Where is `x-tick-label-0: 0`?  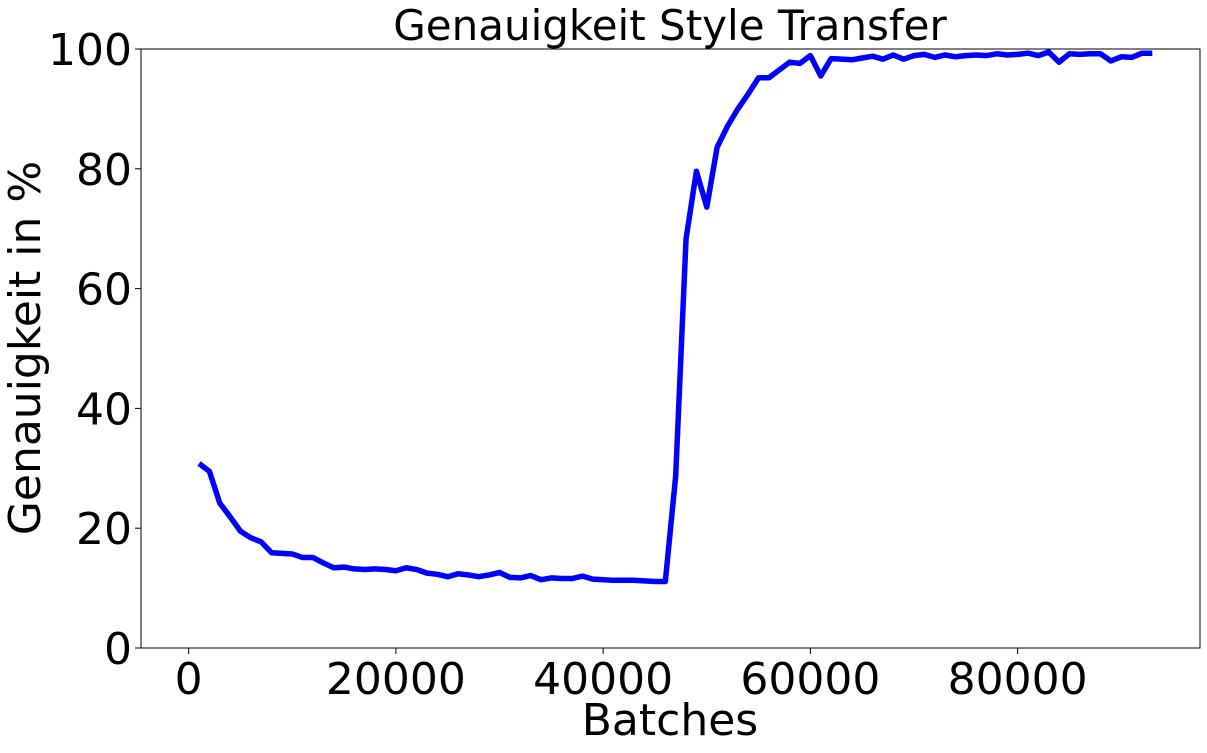
x-tick-label-0: 0 is located at coordinates (189, 679).